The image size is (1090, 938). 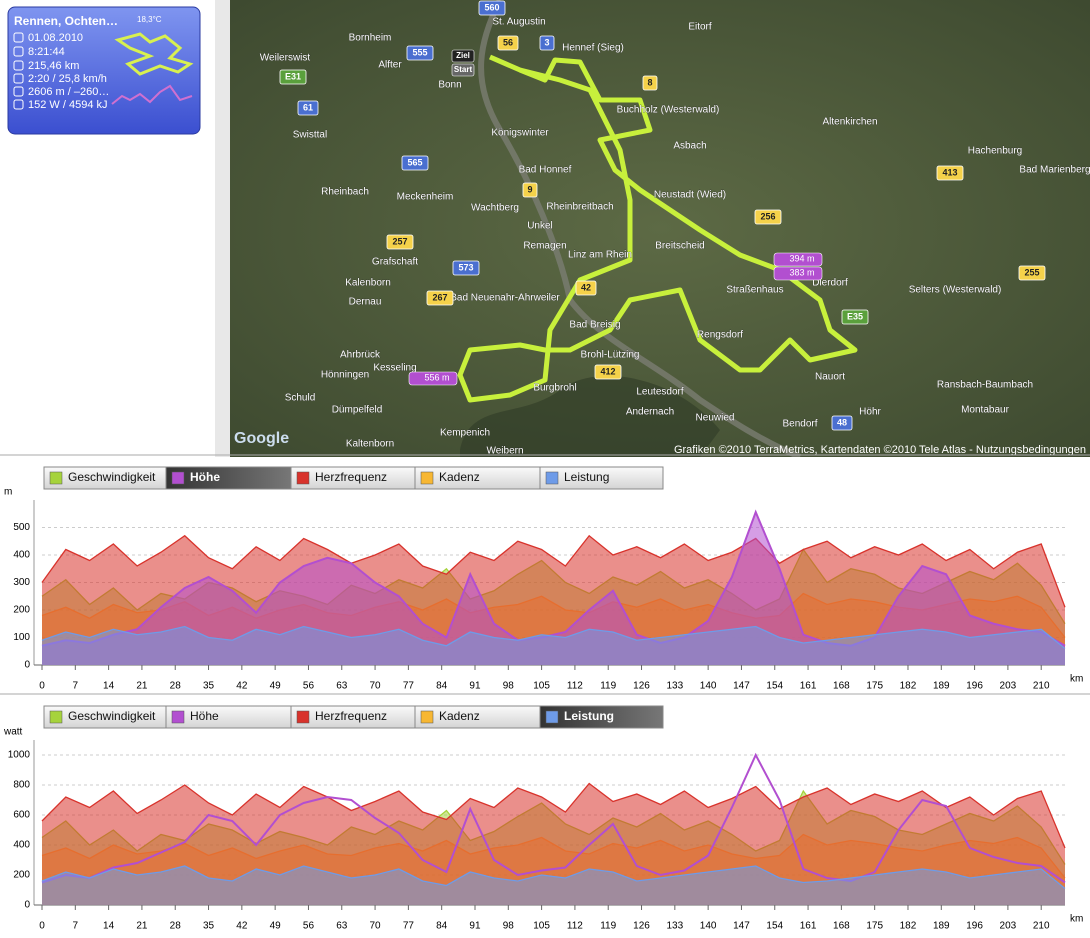 I want to click on legend-label: Höhe, so click(x=204, y=716).